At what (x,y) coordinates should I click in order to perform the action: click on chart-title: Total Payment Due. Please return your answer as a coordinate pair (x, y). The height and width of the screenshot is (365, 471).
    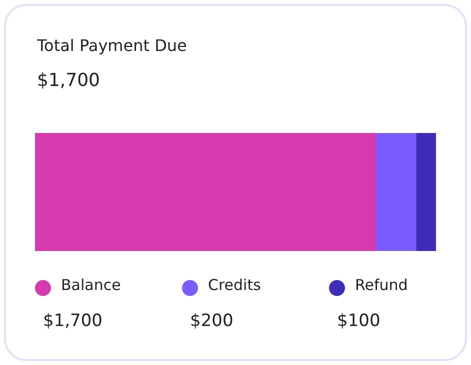
    Looking at the image, I should click on (112, 45).